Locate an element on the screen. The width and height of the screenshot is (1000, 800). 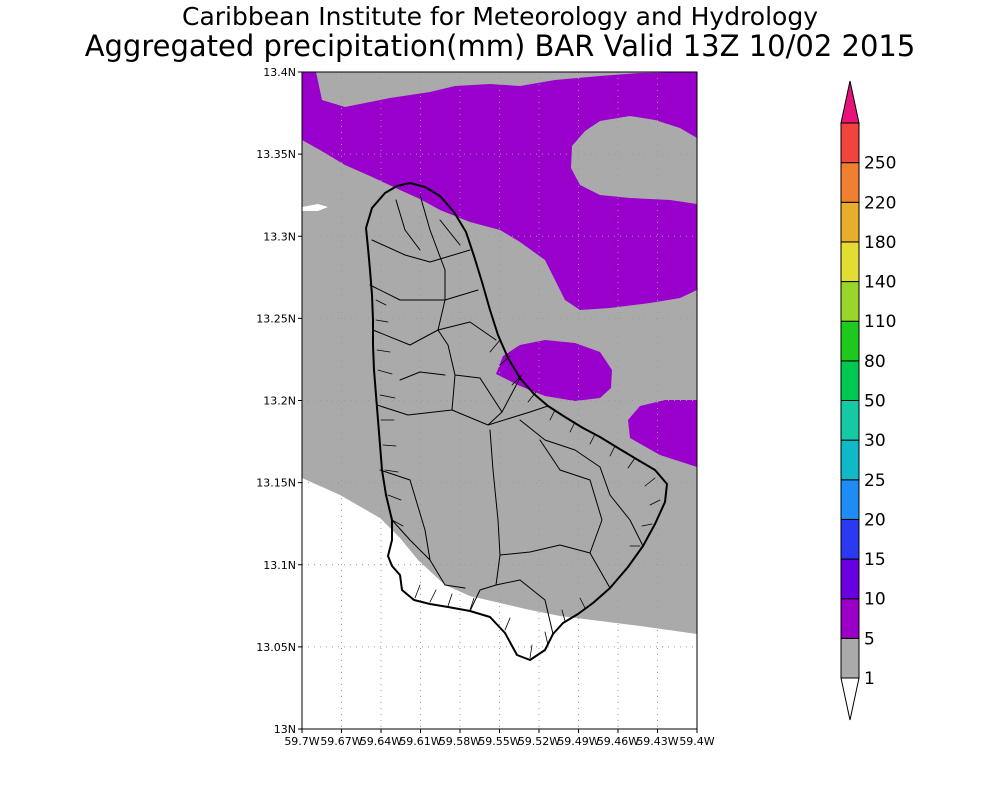
colorbar-label: 10 is located at coordinates (875, 600).